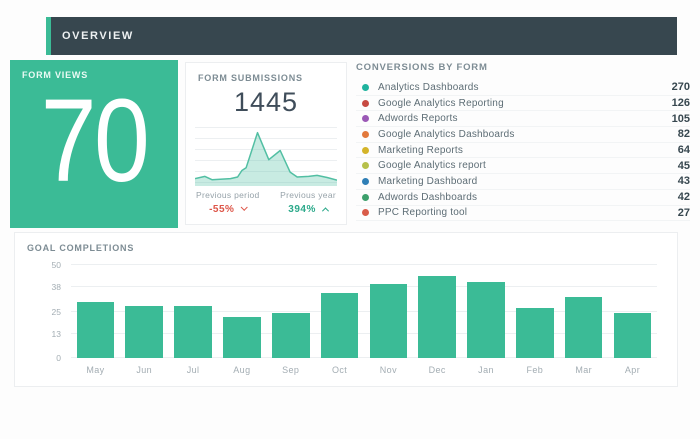 Image resolution: width=700 pixels, height=439 pixels. I want to click on bar-oct, so click(339, 325).